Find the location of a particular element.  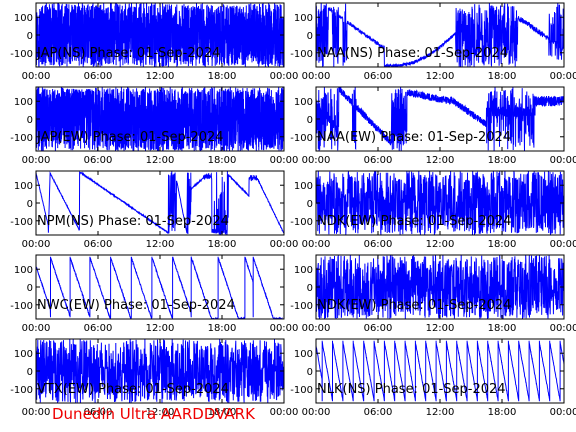

chart-title: NLK(NS) Phase: 01-Sep-2024 is located at coordinates (411, 389).